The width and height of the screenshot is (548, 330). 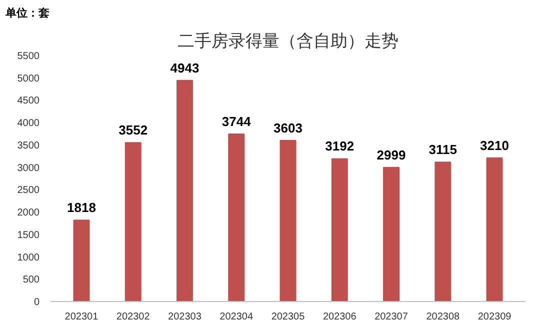 What do you see at coordinates (288, 317) in the screenshot?
I see `x-tick-label: 202305` at bounding box center [288, 317].